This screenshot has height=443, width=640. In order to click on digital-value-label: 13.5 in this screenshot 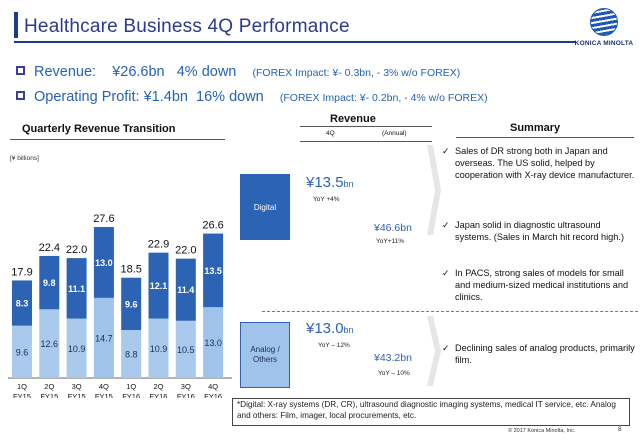, I will do `click(213, 271)`.